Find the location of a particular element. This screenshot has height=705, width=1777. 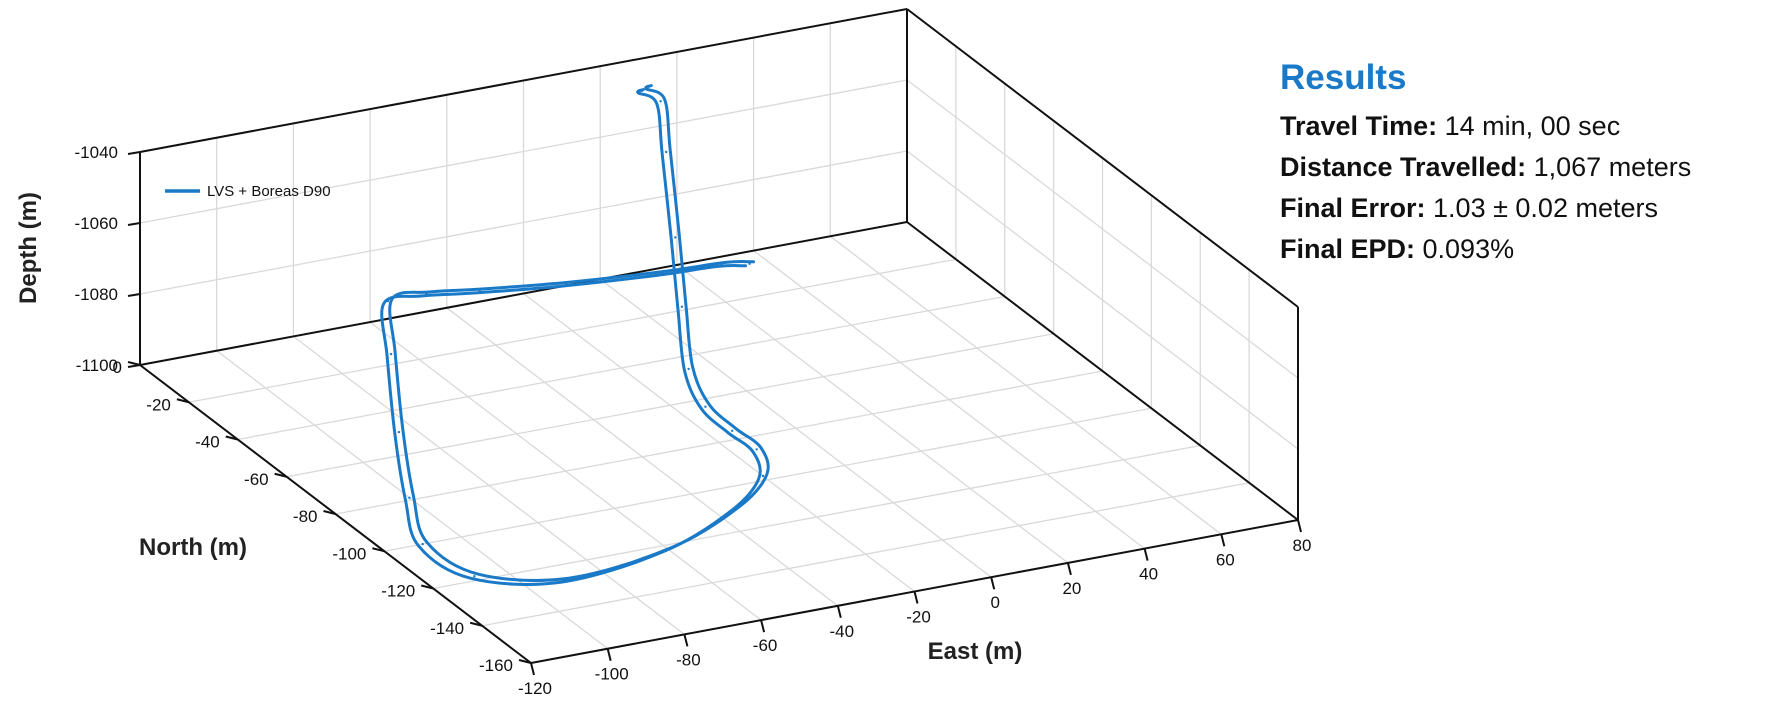

y-tick-label: -60 is located at coordinates (256, 479).